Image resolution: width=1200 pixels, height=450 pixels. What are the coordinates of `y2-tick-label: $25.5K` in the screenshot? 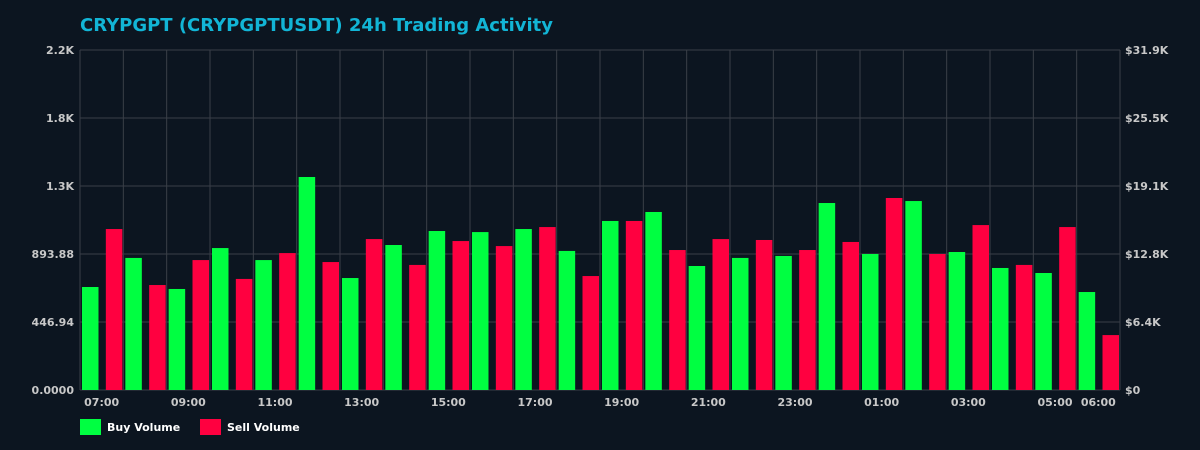 It's located at (1147, 118).